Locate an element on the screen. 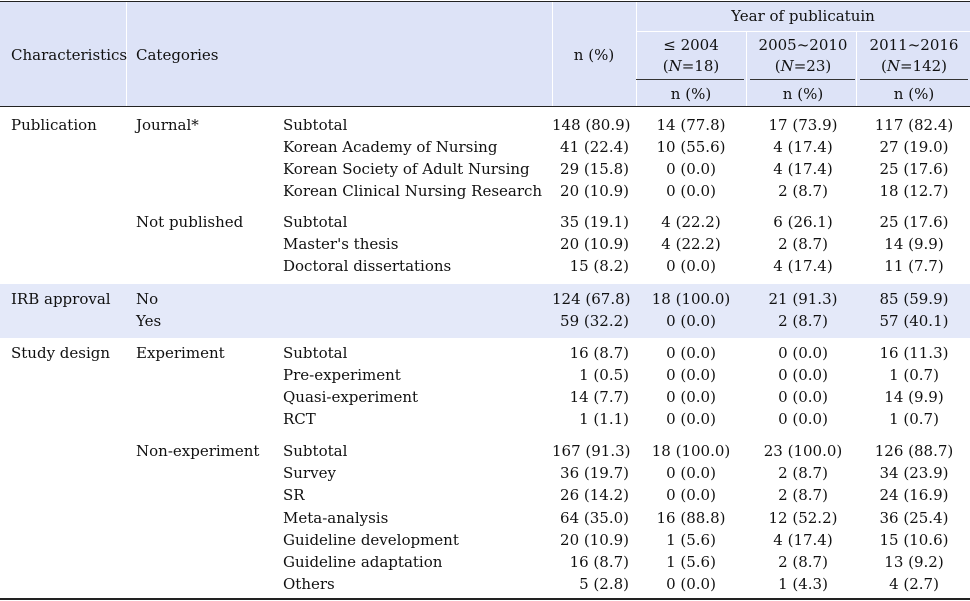 The image size is (970, 601). cell-year-2011-2016: 57 (40.1) is located at coordinates (914, 321).